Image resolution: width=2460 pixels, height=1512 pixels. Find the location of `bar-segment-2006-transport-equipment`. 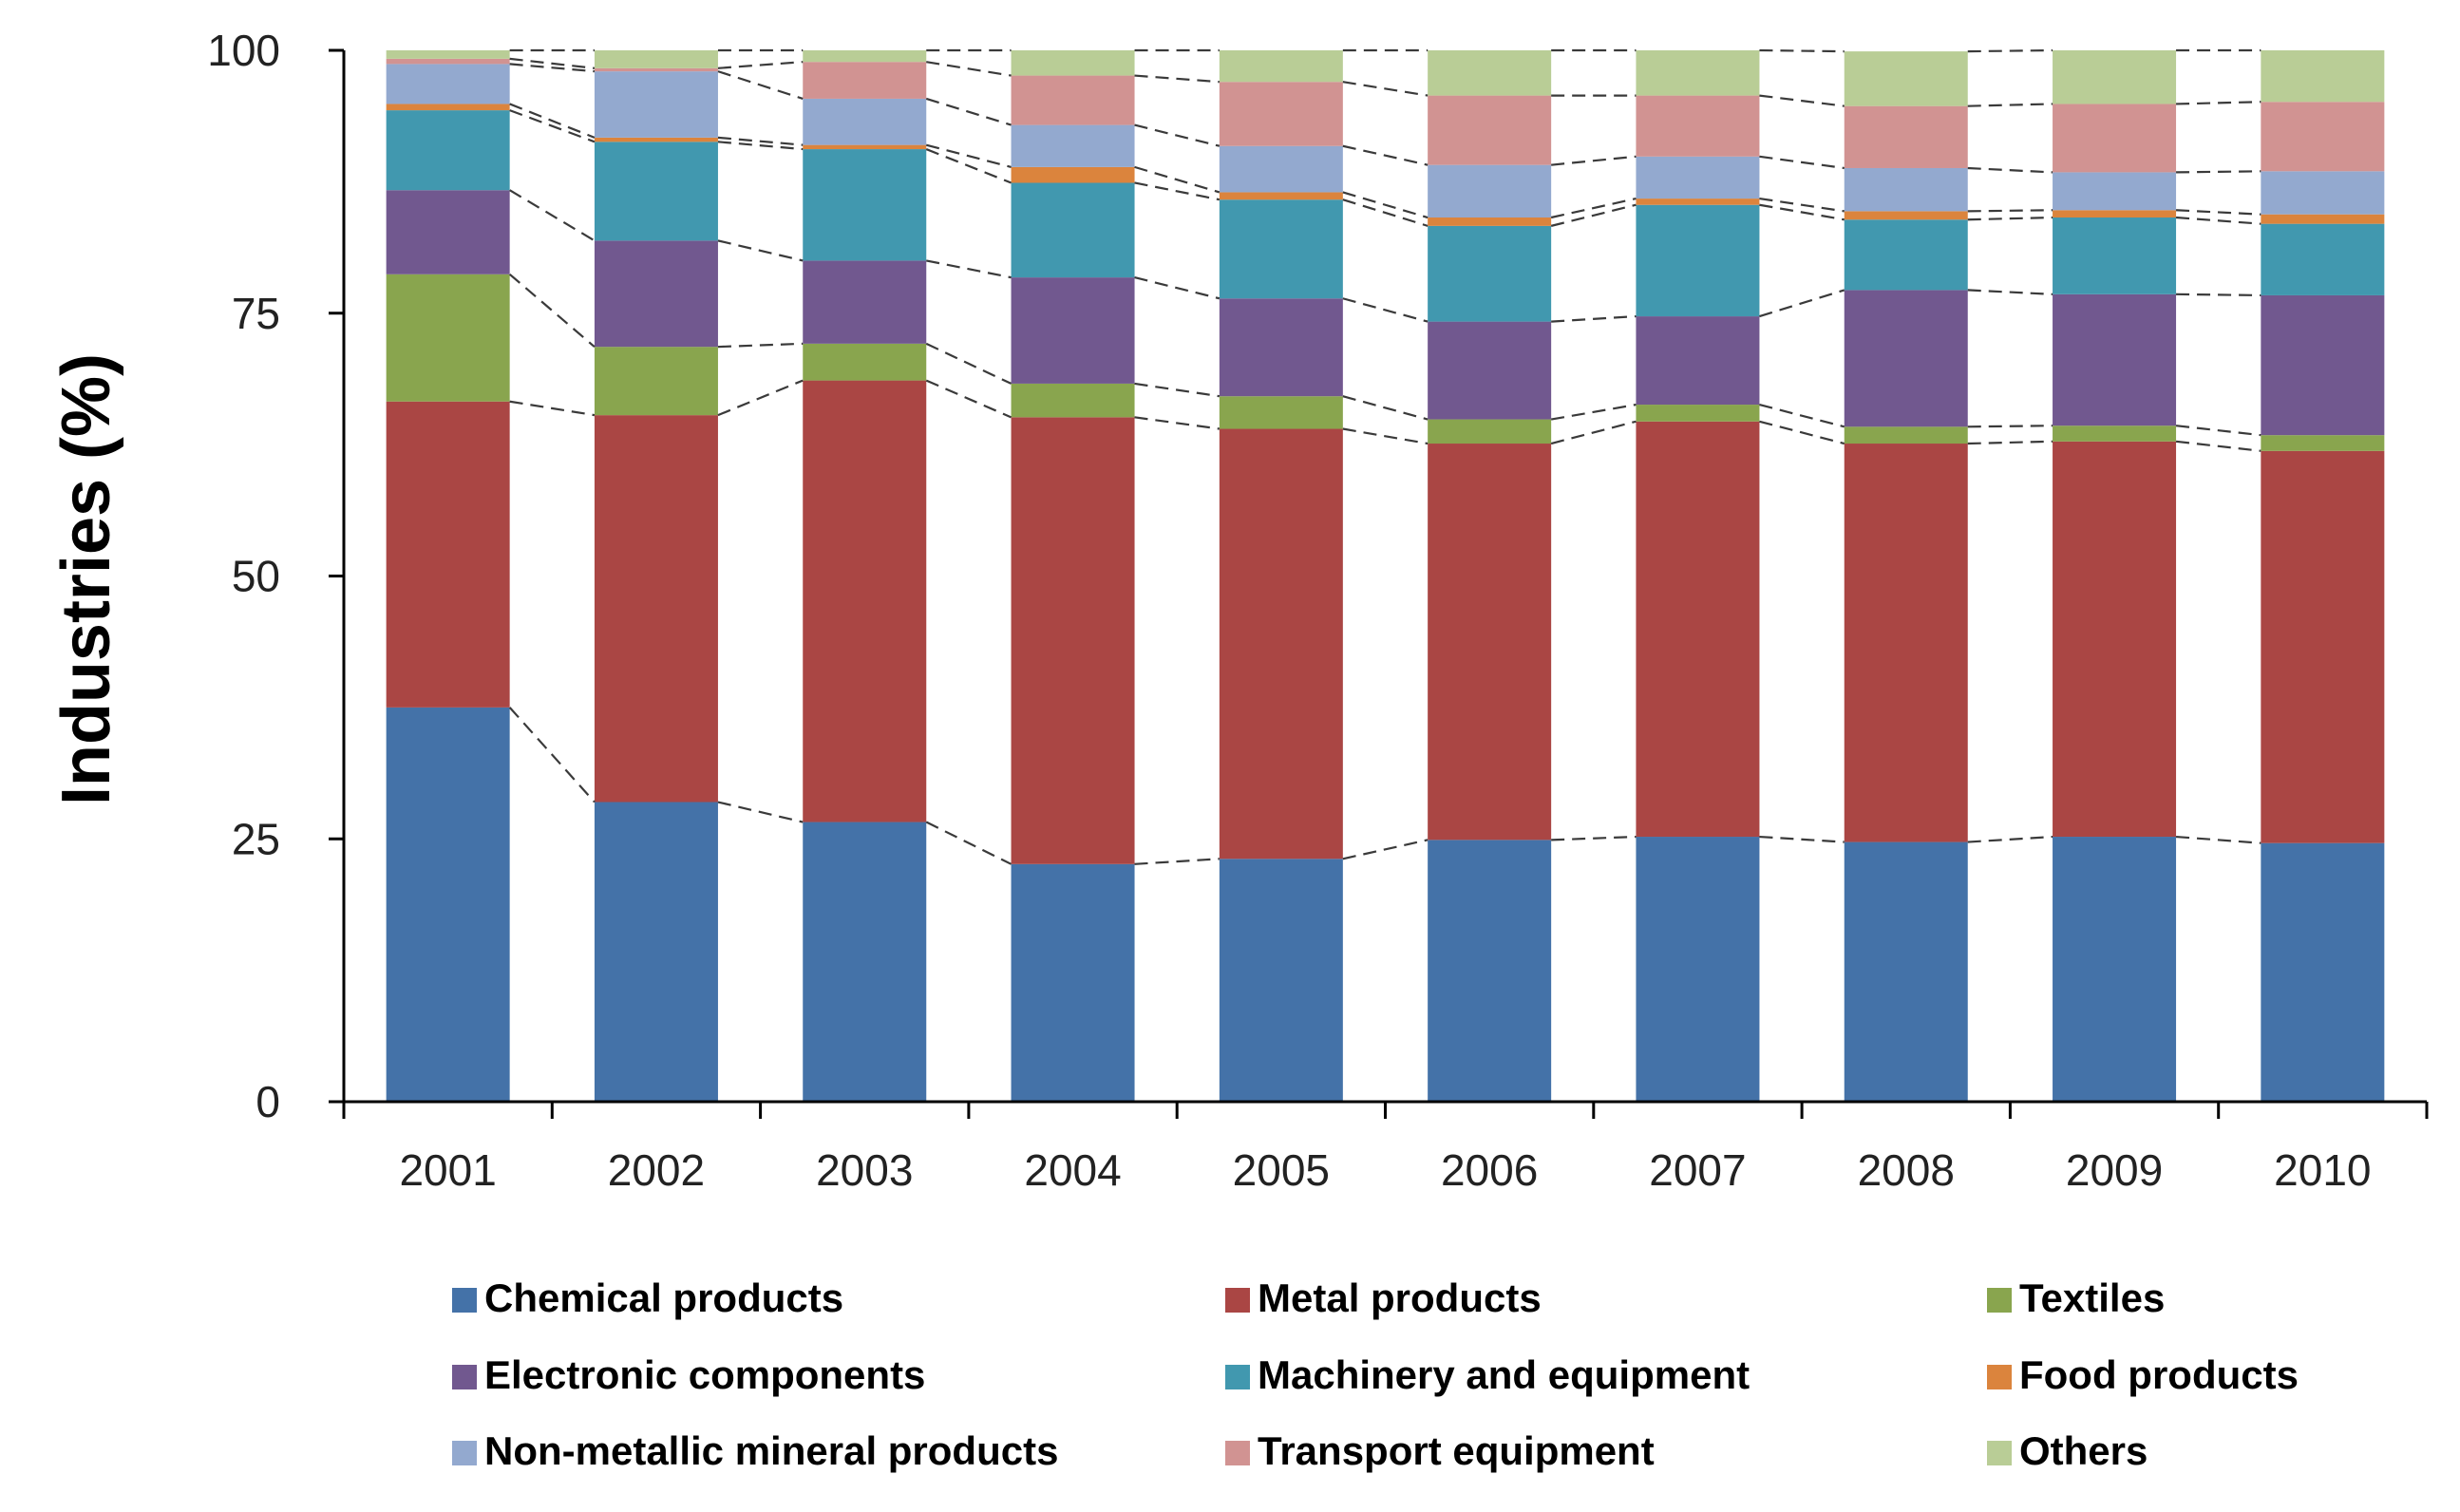

bar-segment-2006-transport-equipment is located at coordinates (1490, 130).